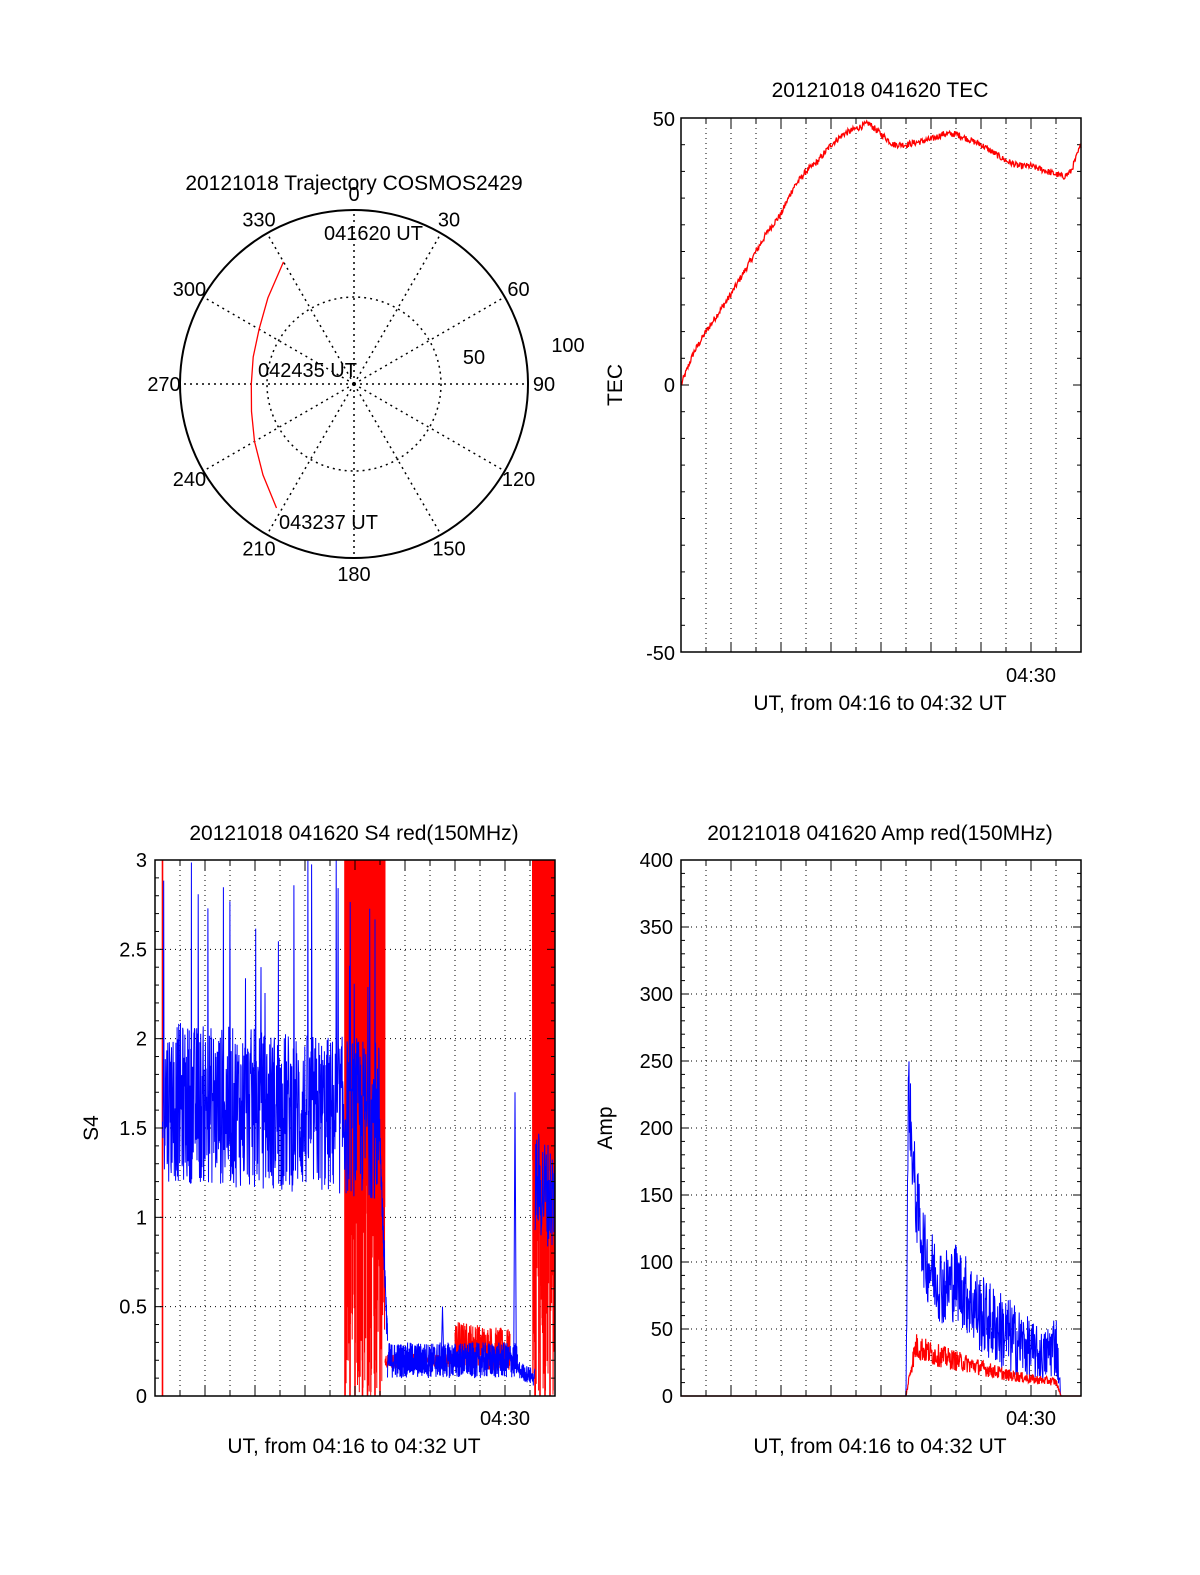 This screenshot has width=1200, height=1575. I want to click on s4-frame, so click(355, 1128).